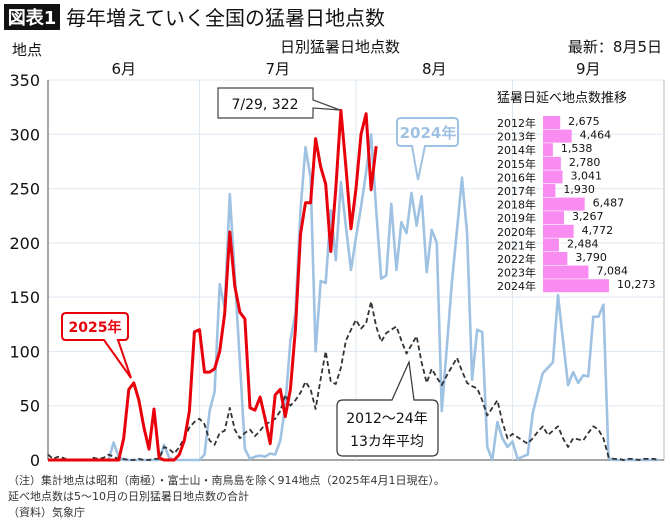 The image size is (670, 528). Describe the element at coordinates (516, 205) in the screenshot. I see `inset-year-label: 2018年` at that location.